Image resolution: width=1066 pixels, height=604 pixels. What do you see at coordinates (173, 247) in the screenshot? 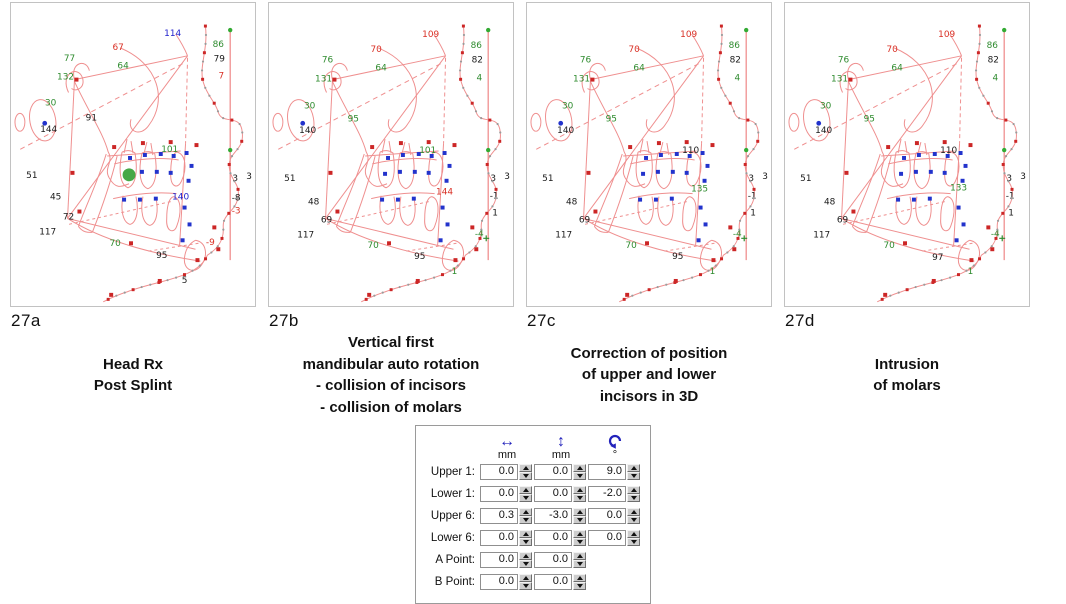
I see `lower-dashed` at bounding box center [173, 247].